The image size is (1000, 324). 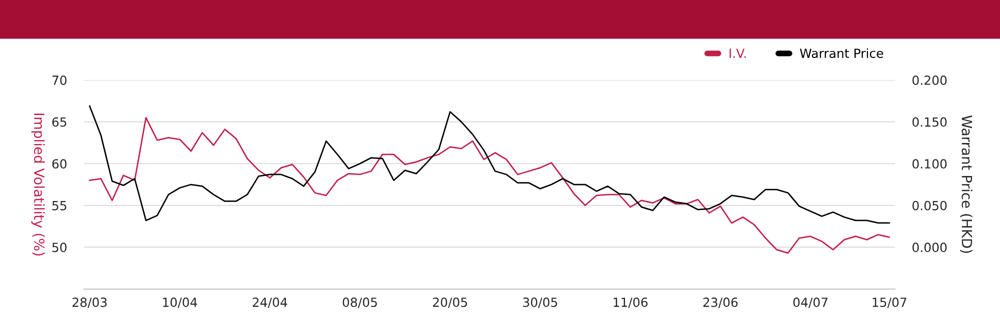 What do you see at coordinates (59, 164) in the screenshot?
I see `y-tick-label: 60` at bounding box center [59, 164].